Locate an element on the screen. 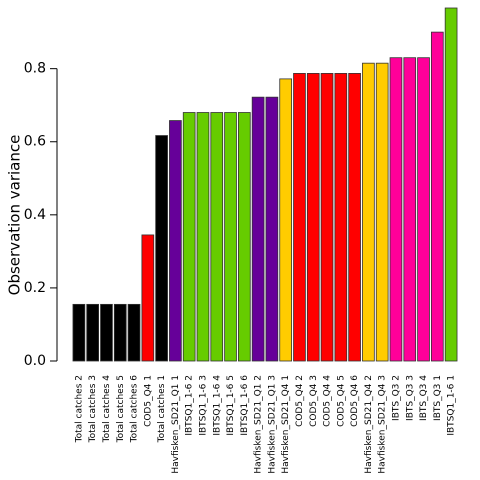  x-tick-label: IBTS_Q3 4 is located at coordinates (424, 398).